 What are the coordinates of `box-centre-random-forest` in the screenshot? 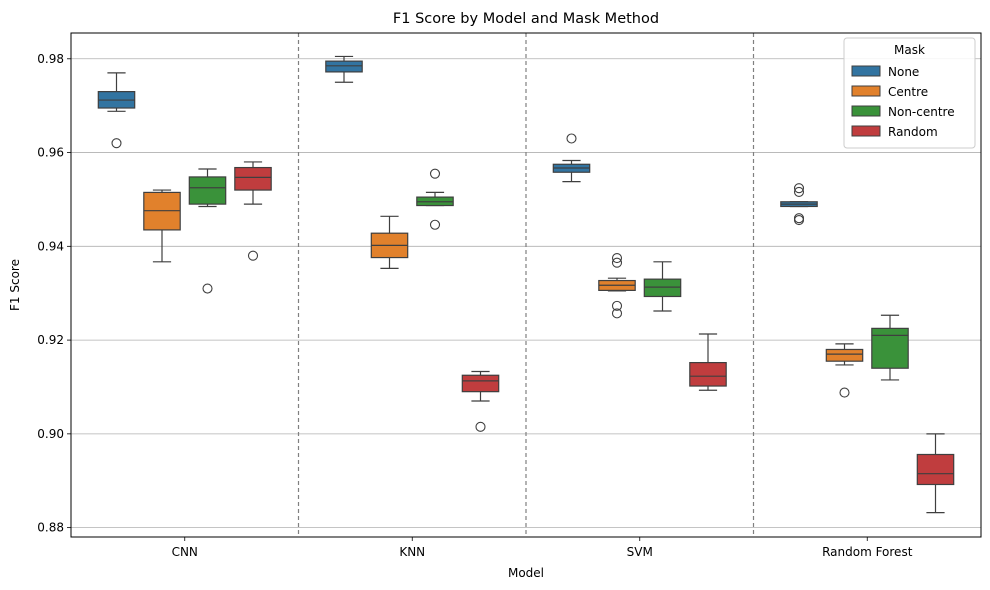 It's located at (844, 370).